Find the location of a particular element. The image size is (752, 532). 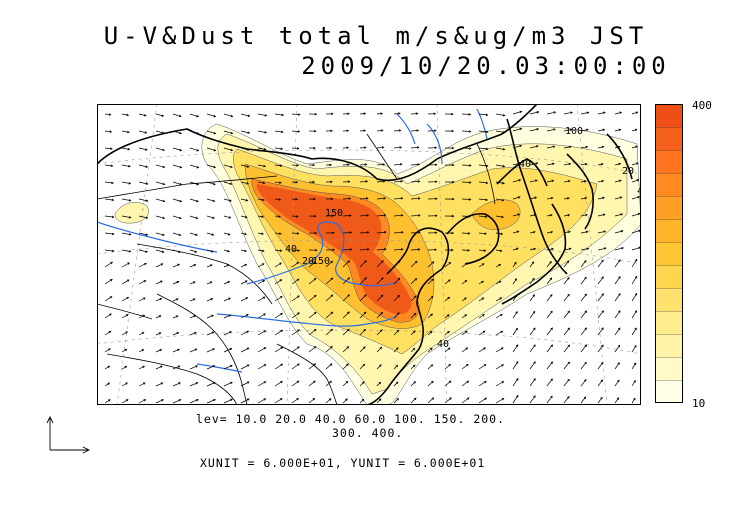

dust-secondary-blob is located at coordinates (496, 214).